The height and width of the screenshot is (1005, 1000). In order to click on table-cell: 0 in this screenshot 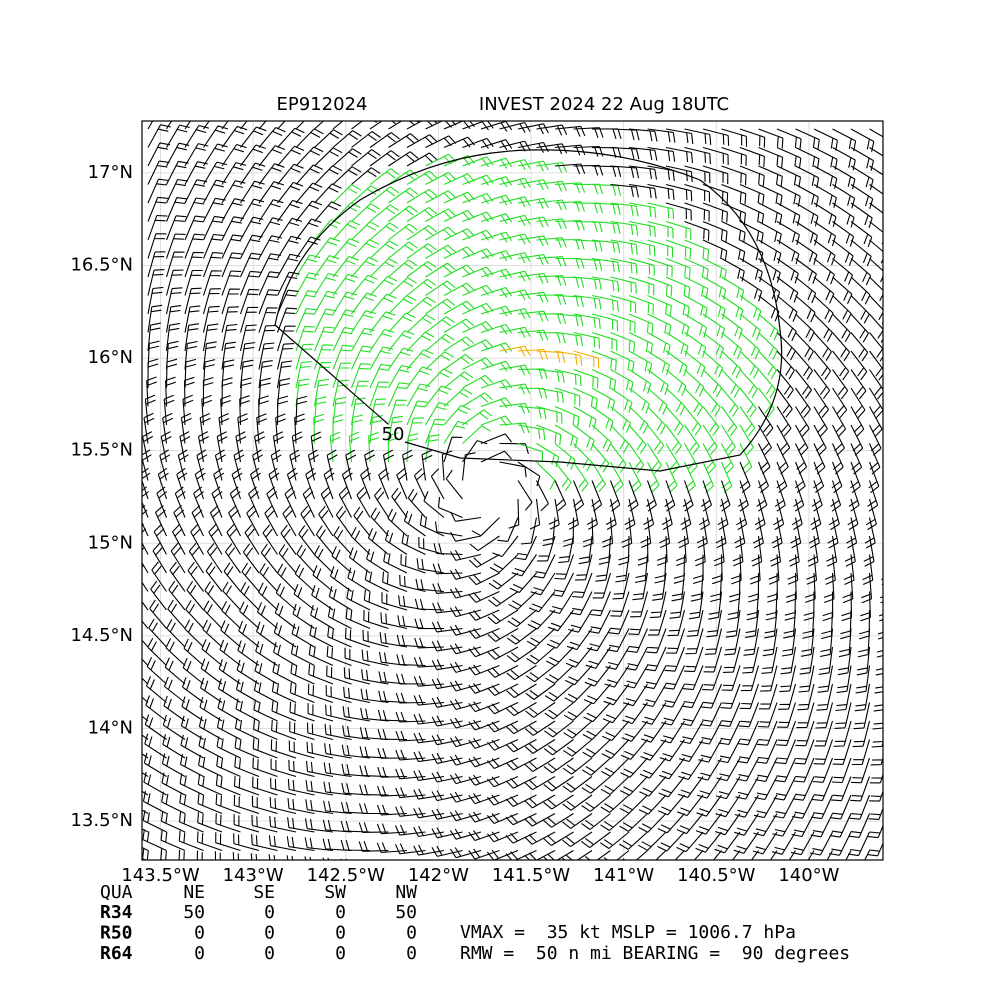, I will do `click(411, 953)`.